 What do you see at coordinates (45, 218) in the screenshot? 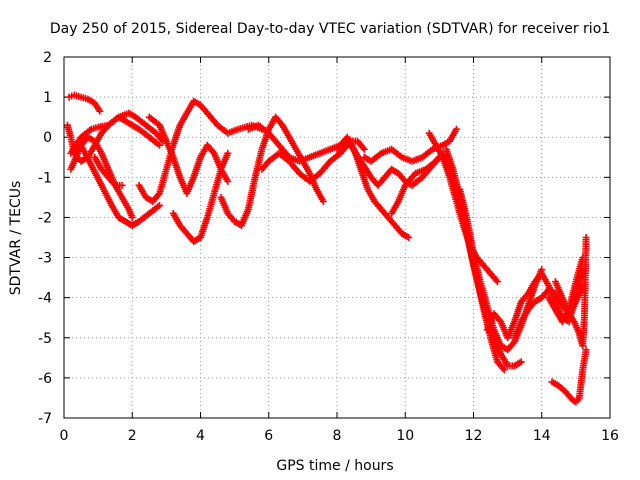
I see `y-tick-label: -2` at bounding box center [45, 218].